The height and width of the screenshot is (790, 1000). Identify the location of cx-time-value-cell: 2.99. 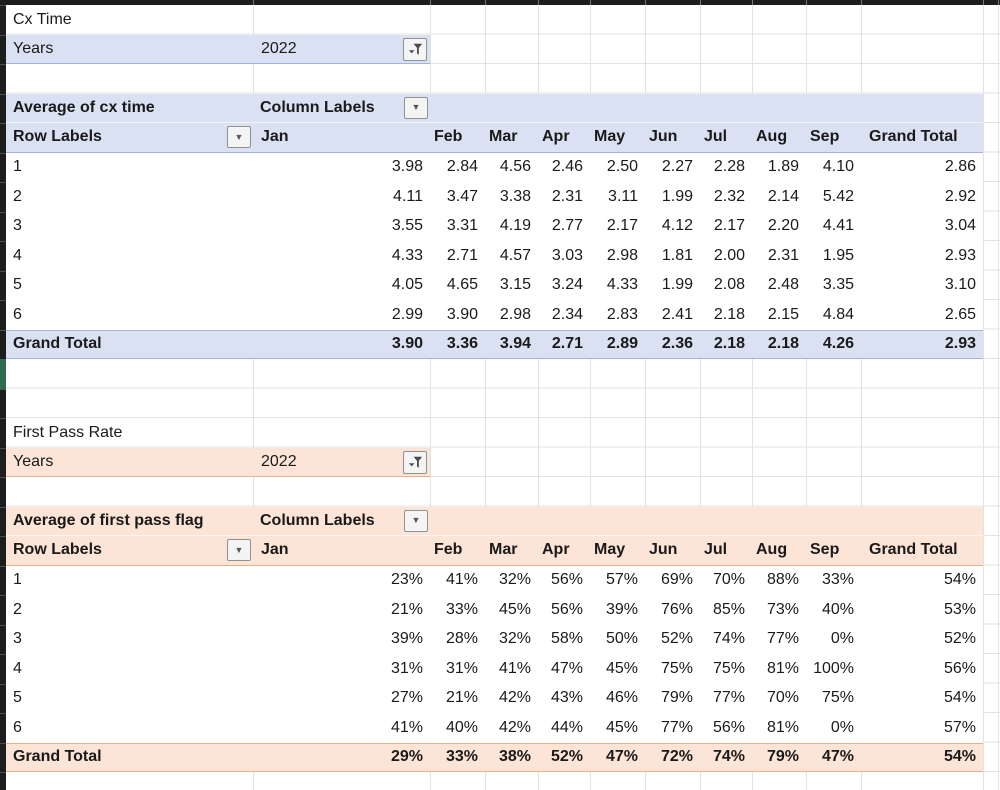
(407, 314).